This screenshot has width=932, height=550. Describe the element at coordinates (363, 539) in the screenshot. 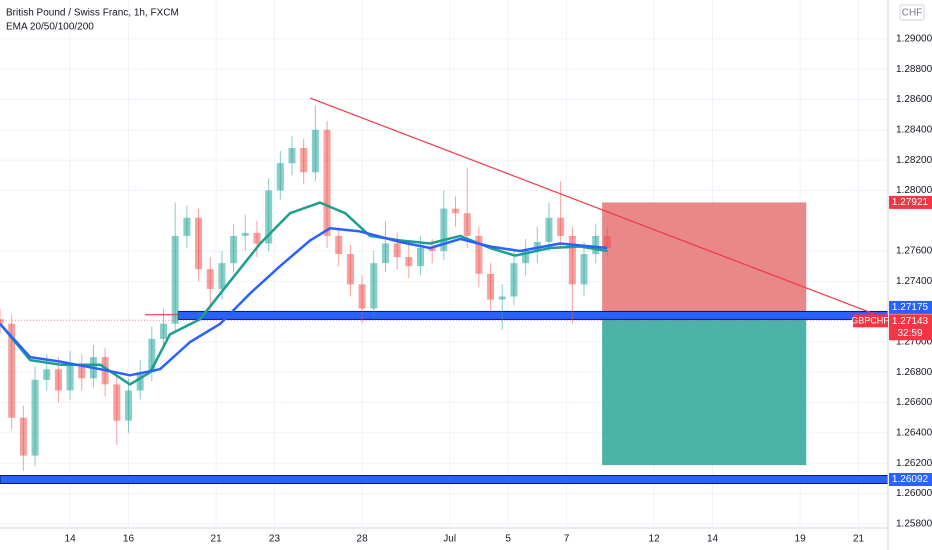

I see `x-tick-label: 28` at that location.